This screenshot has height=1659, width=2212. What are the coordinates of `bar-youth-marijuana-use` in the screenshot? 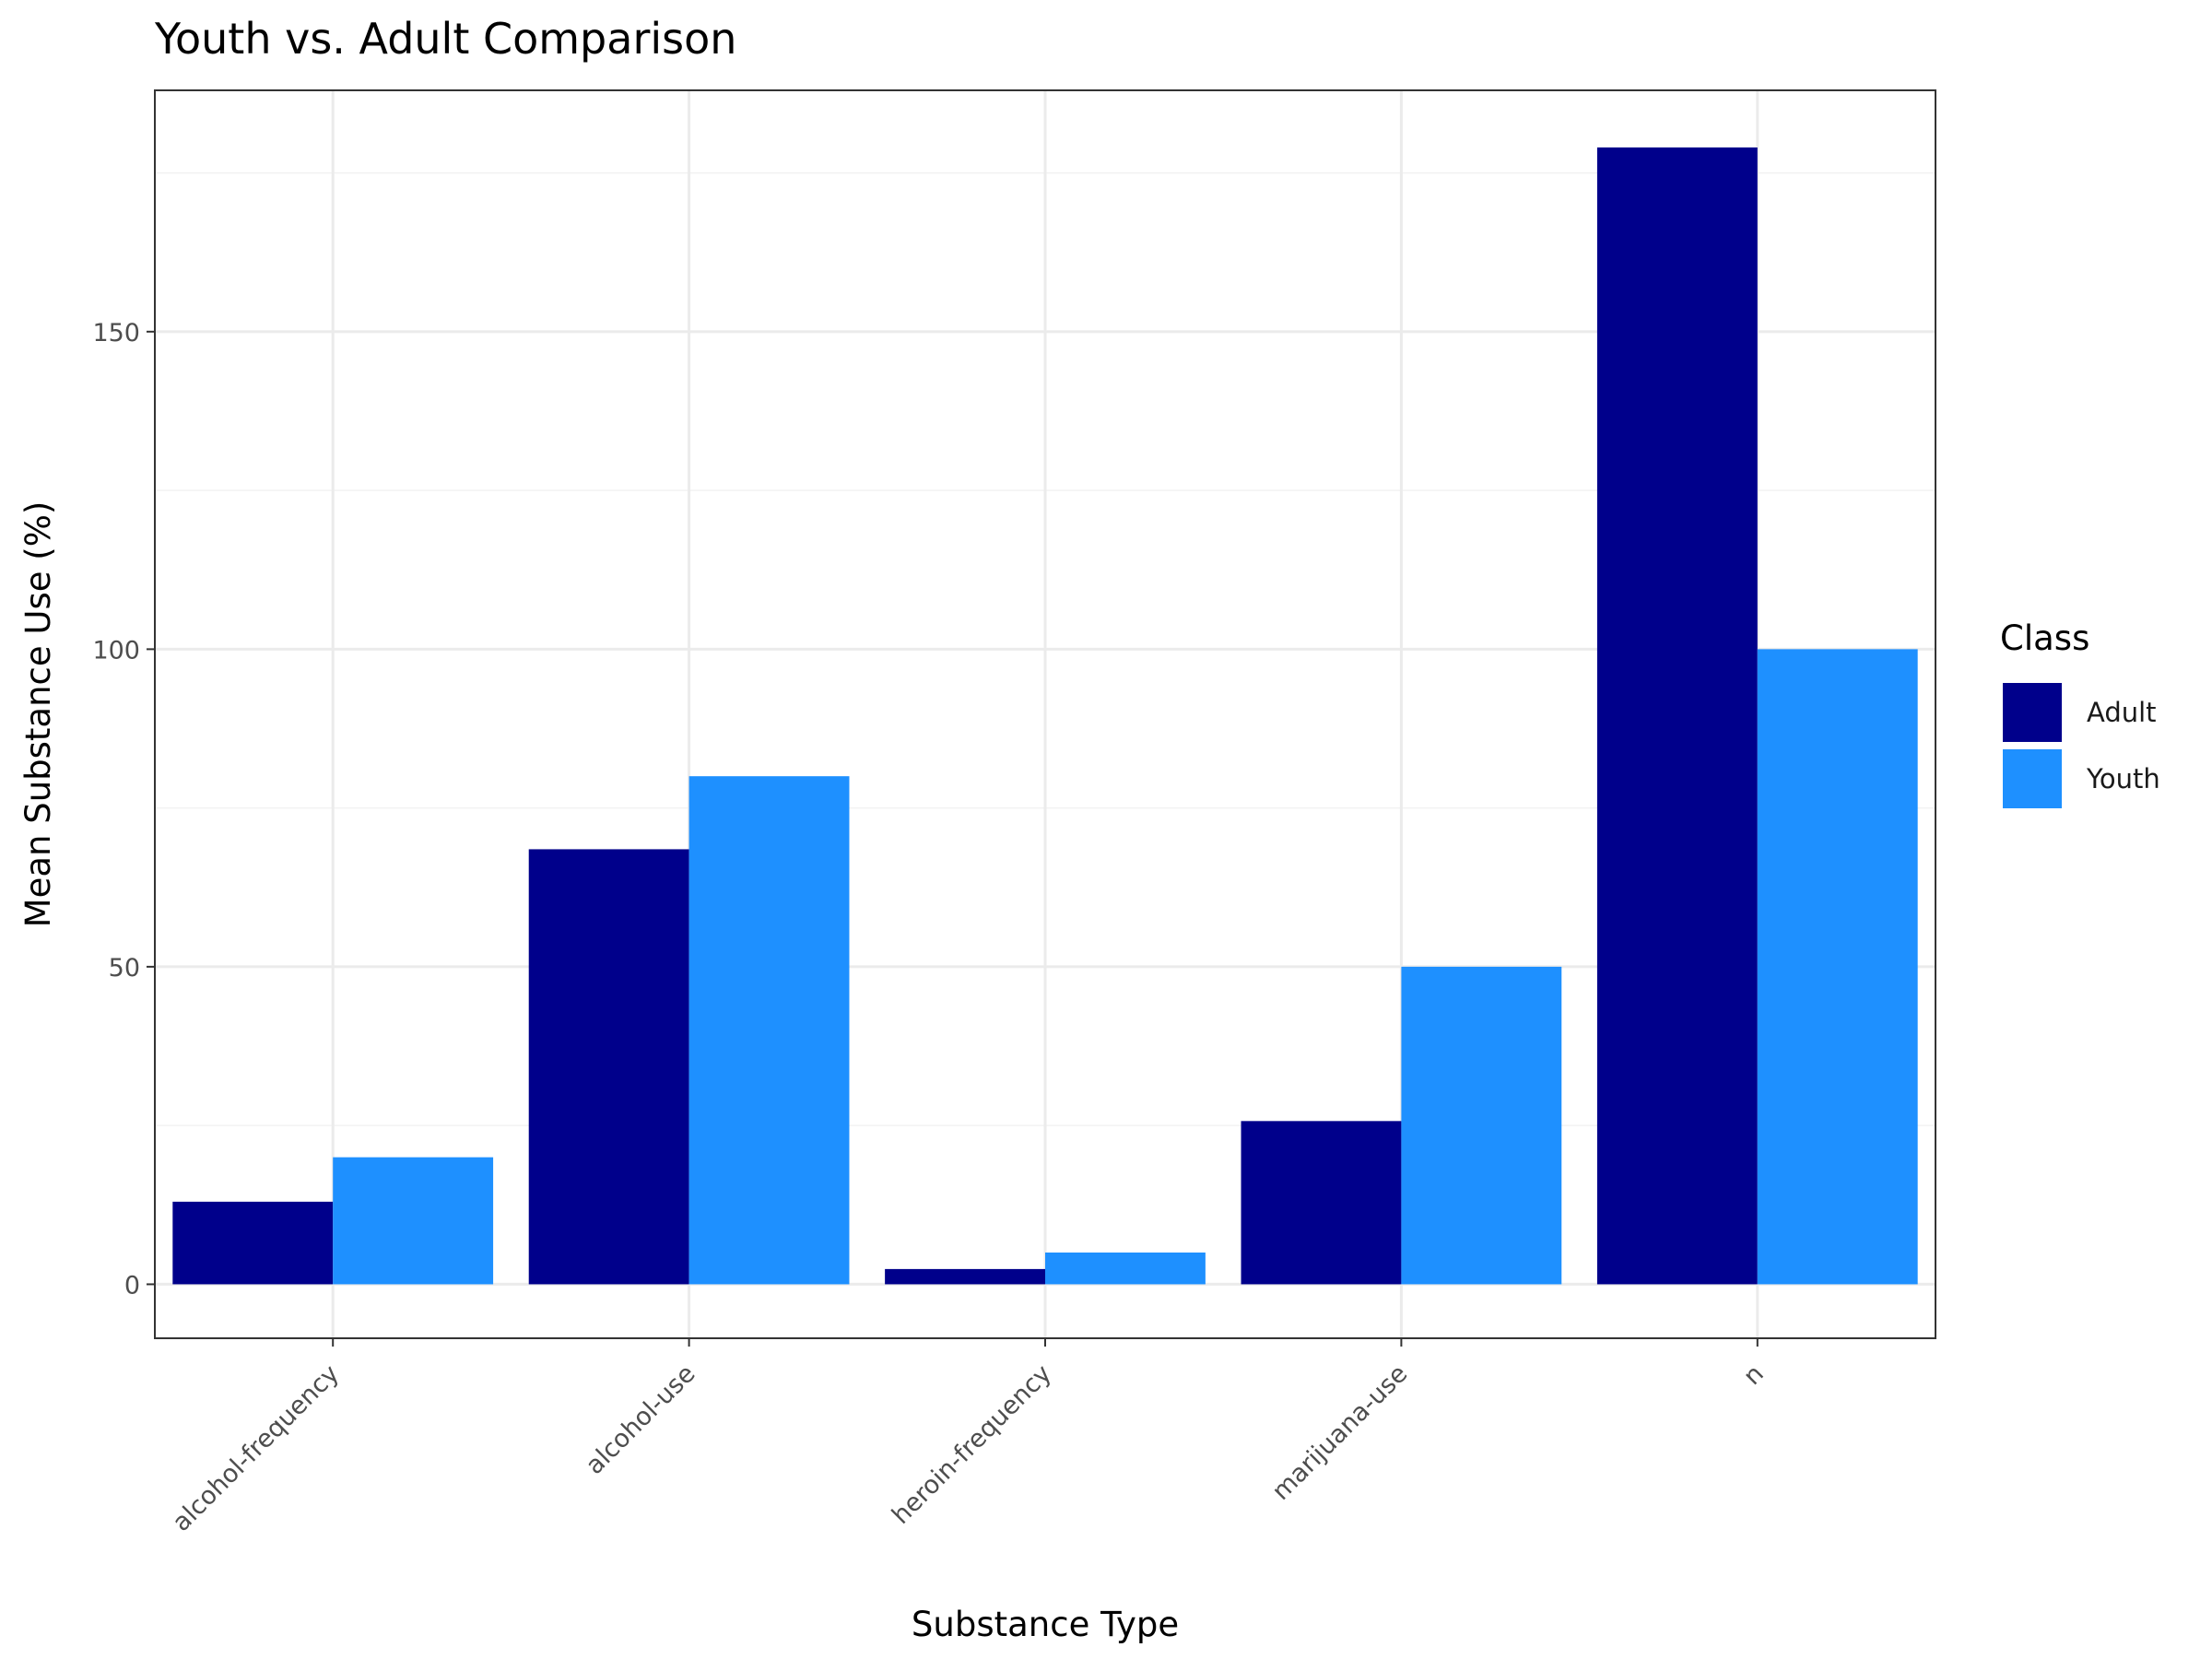 It's located at (1481, 1125).